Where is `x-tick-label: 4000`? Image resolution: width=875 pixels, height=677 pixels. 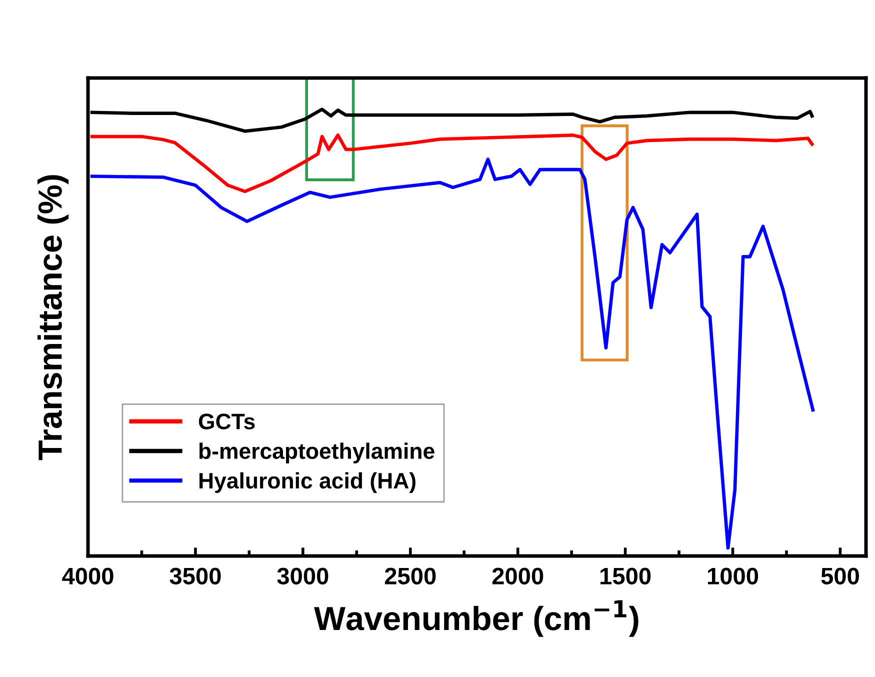
x-tick-label: 4000 is located at coordinates (88, 576).